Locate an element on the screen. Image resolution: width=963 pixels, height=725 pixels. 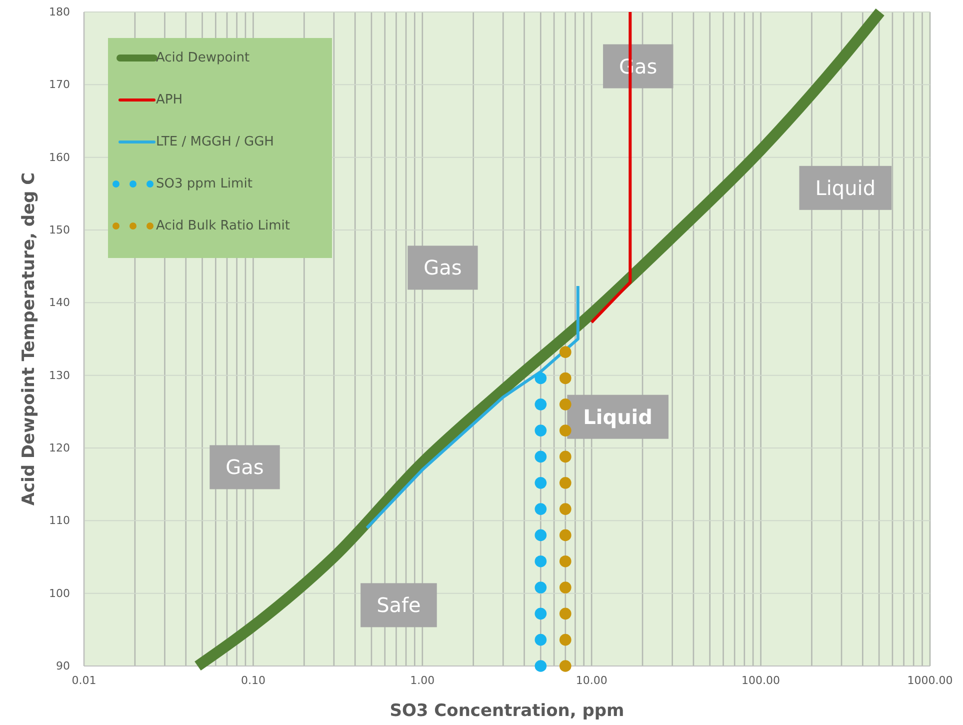
y-tick-label: 170 is located at coordinates (59, 85).